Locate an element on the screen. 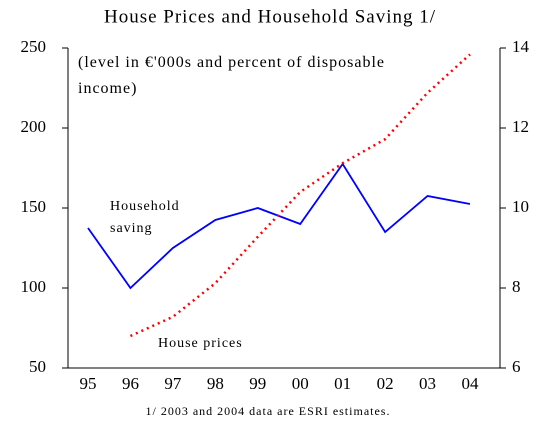 This screenshot has height=425, width=535. y-tick-label: 50 is located at coordinates (37, 366).